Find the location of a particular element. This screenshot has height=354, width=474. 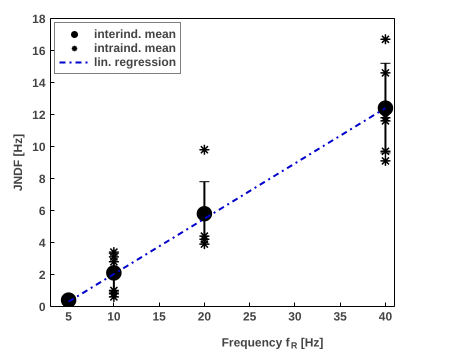

x-tick-label: 40 is located at coordinates (385, 317).